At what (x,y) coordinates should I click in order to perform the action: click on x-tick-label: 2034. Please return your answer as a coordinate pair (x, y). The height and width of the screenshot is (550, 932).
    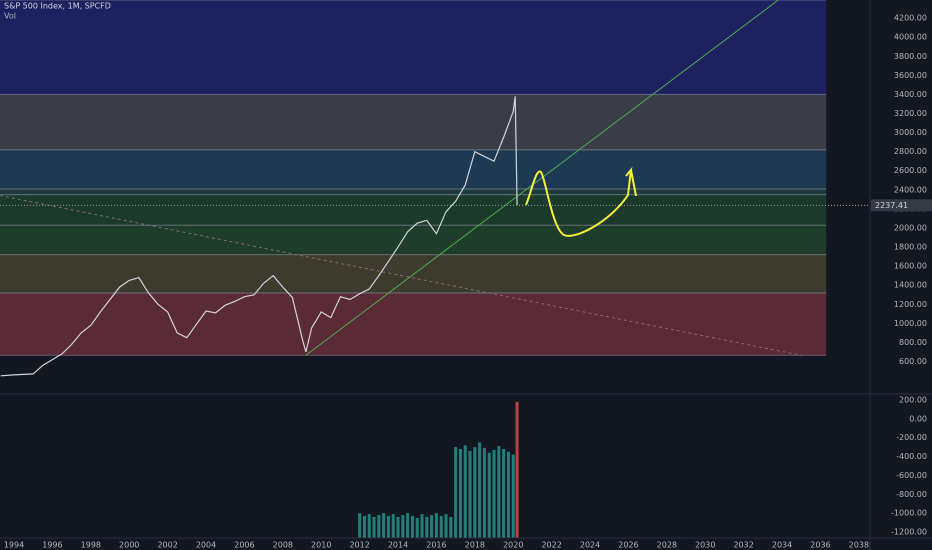
    Looking at the image, I should click on (782, 545).